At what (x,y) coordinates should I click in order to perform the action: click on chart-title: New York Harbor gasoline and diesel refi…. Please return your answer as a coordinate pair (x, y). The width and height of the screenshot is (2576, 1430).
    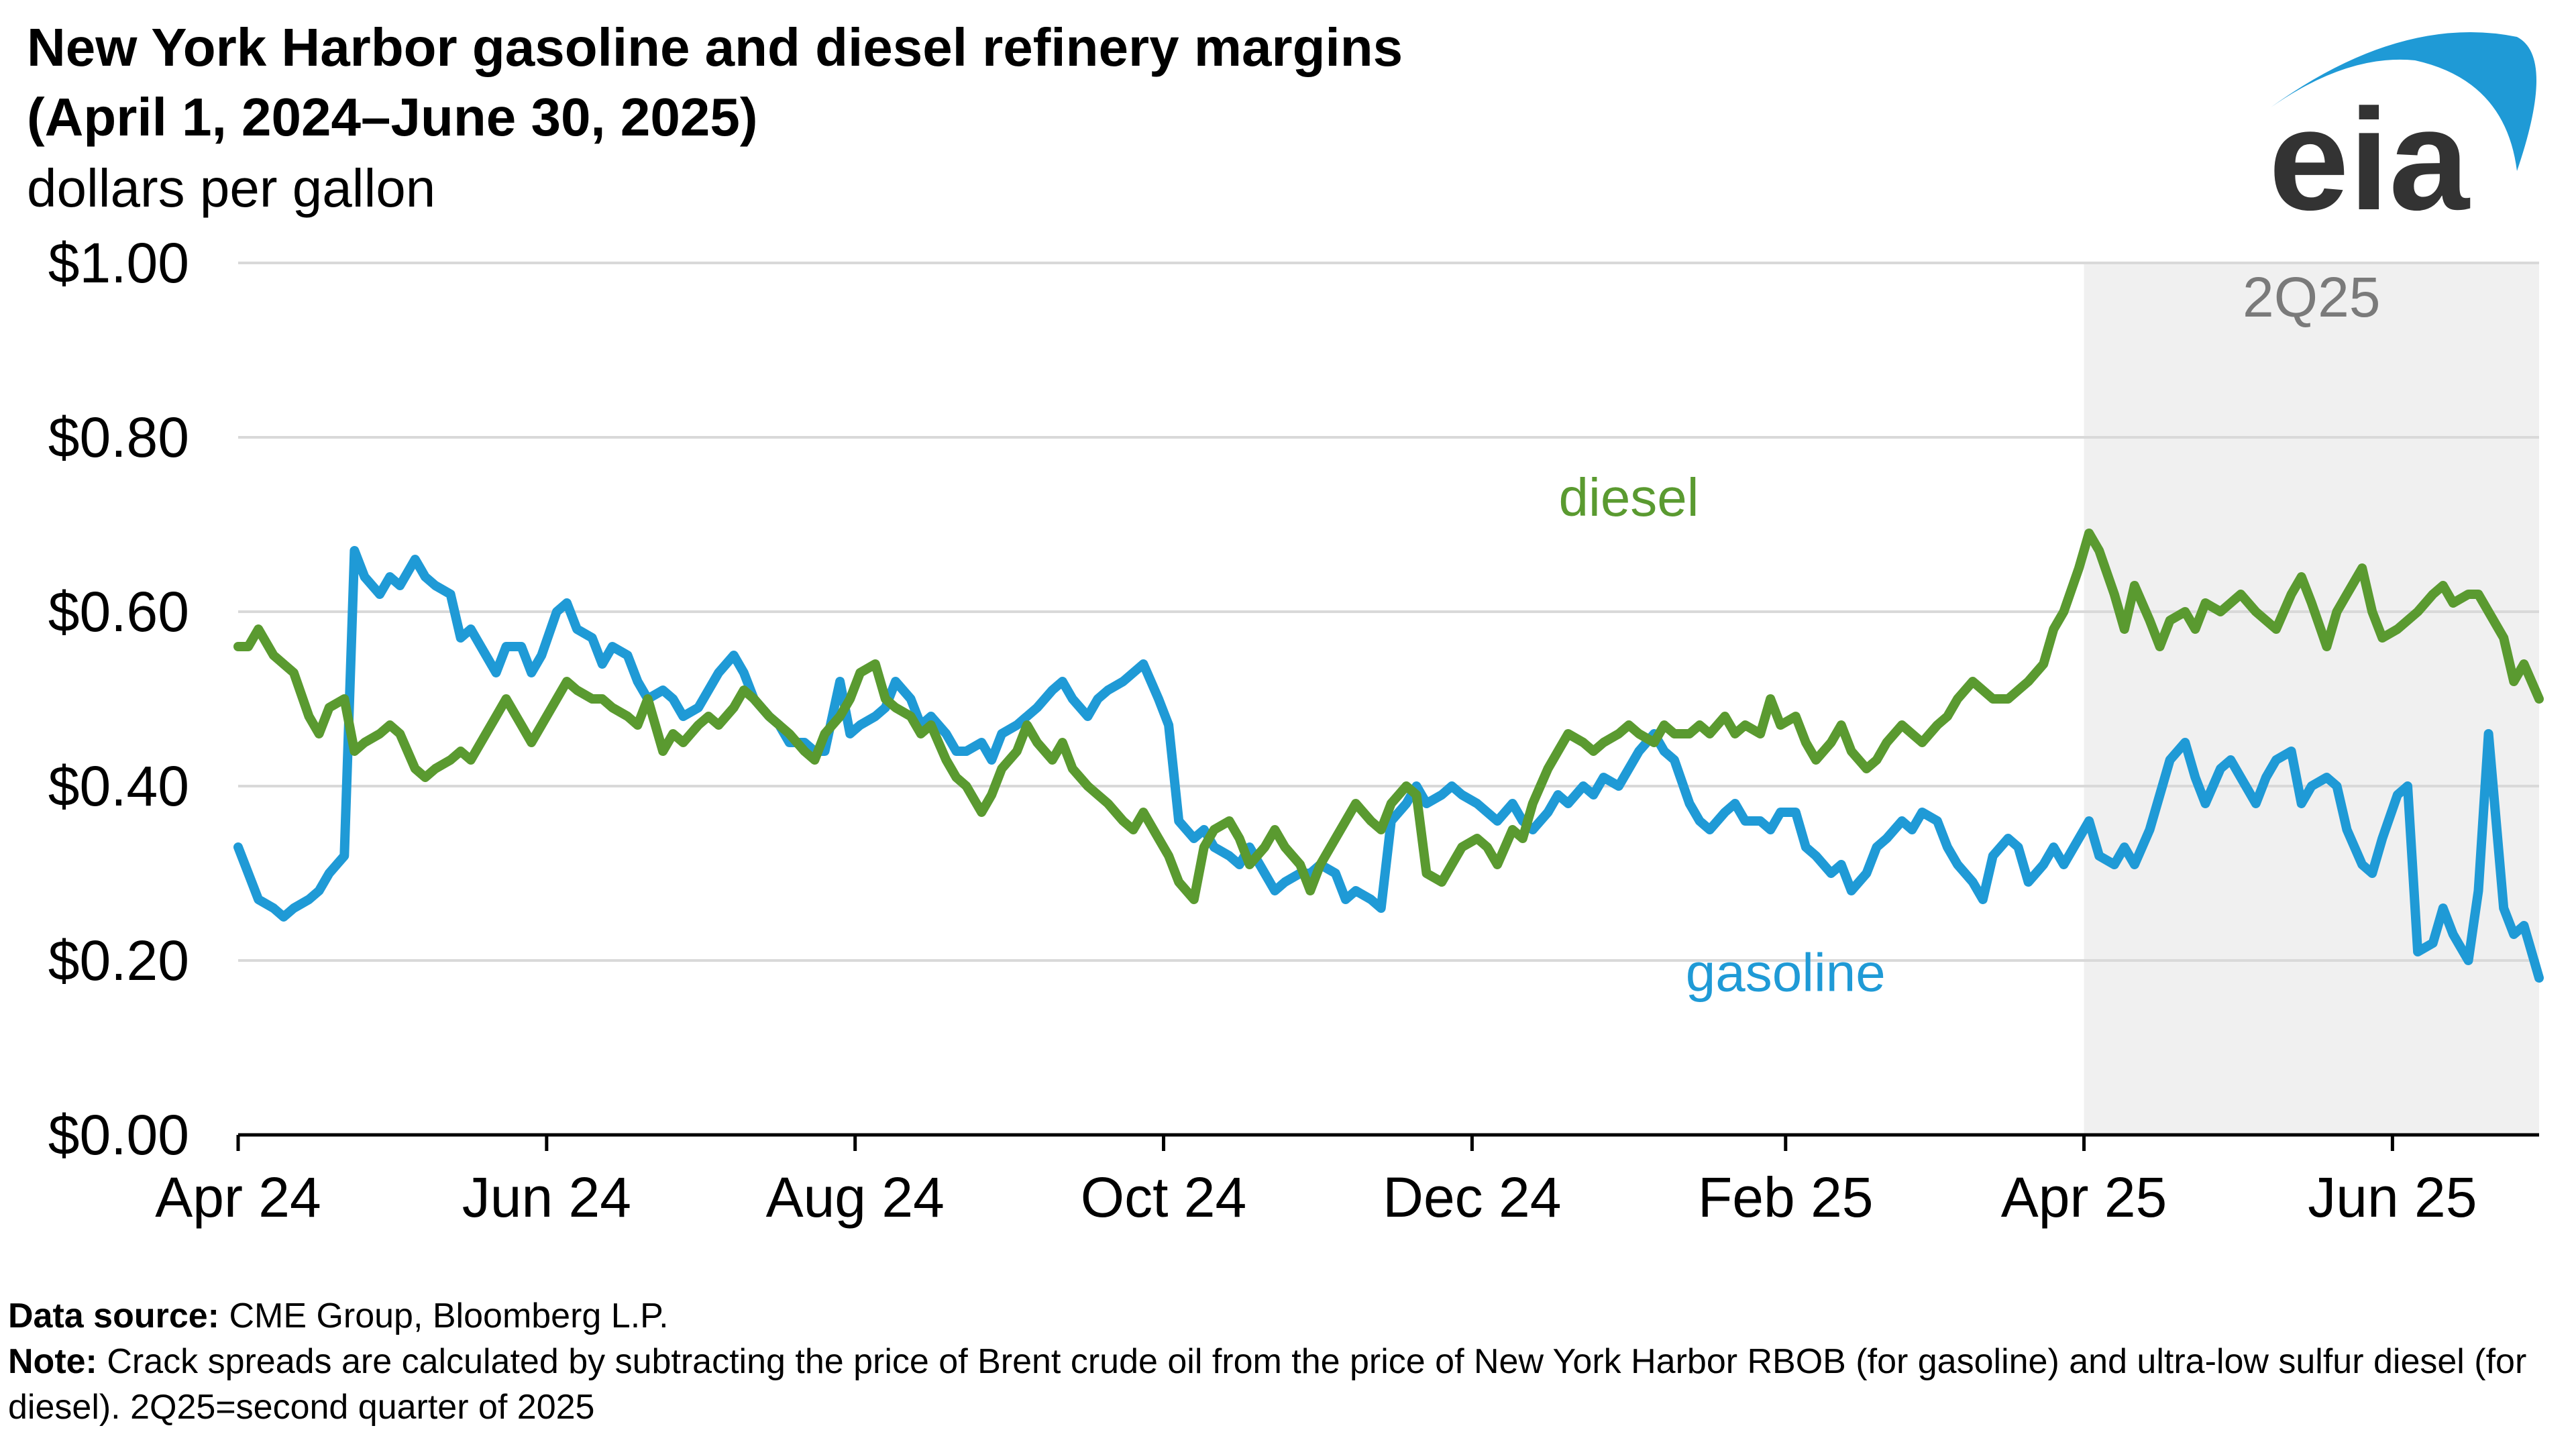
    Looking at the image, I should click on (715, 47).